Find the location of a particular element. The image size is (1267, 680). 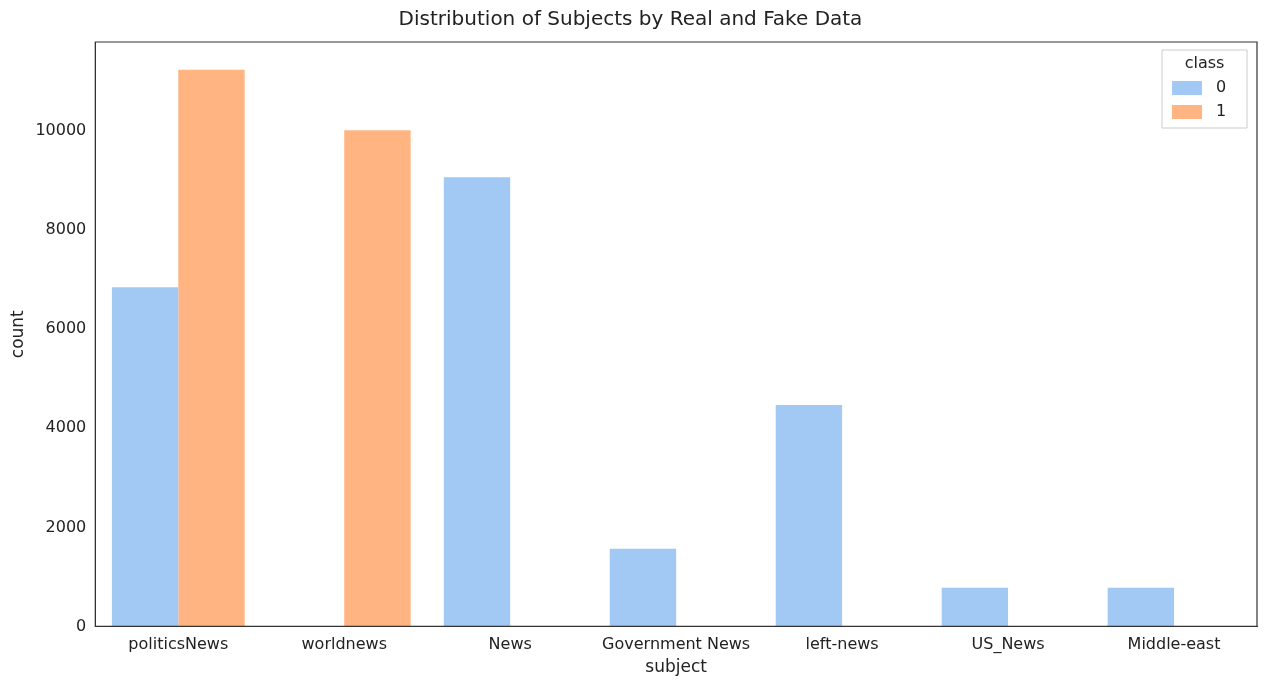

x-tick-label: US_News is located at coordinates (1008, 644).